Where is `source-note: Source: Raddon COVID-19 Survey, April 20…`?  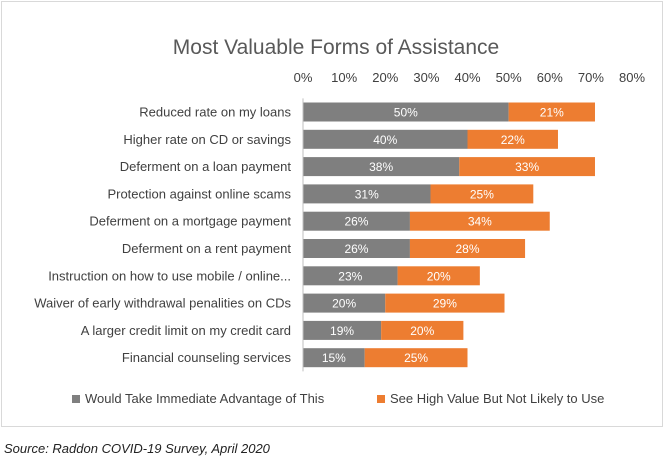 source-note: Source: Raddon COVID-19 Survey, April 20… is located at coordinates (137, 448).